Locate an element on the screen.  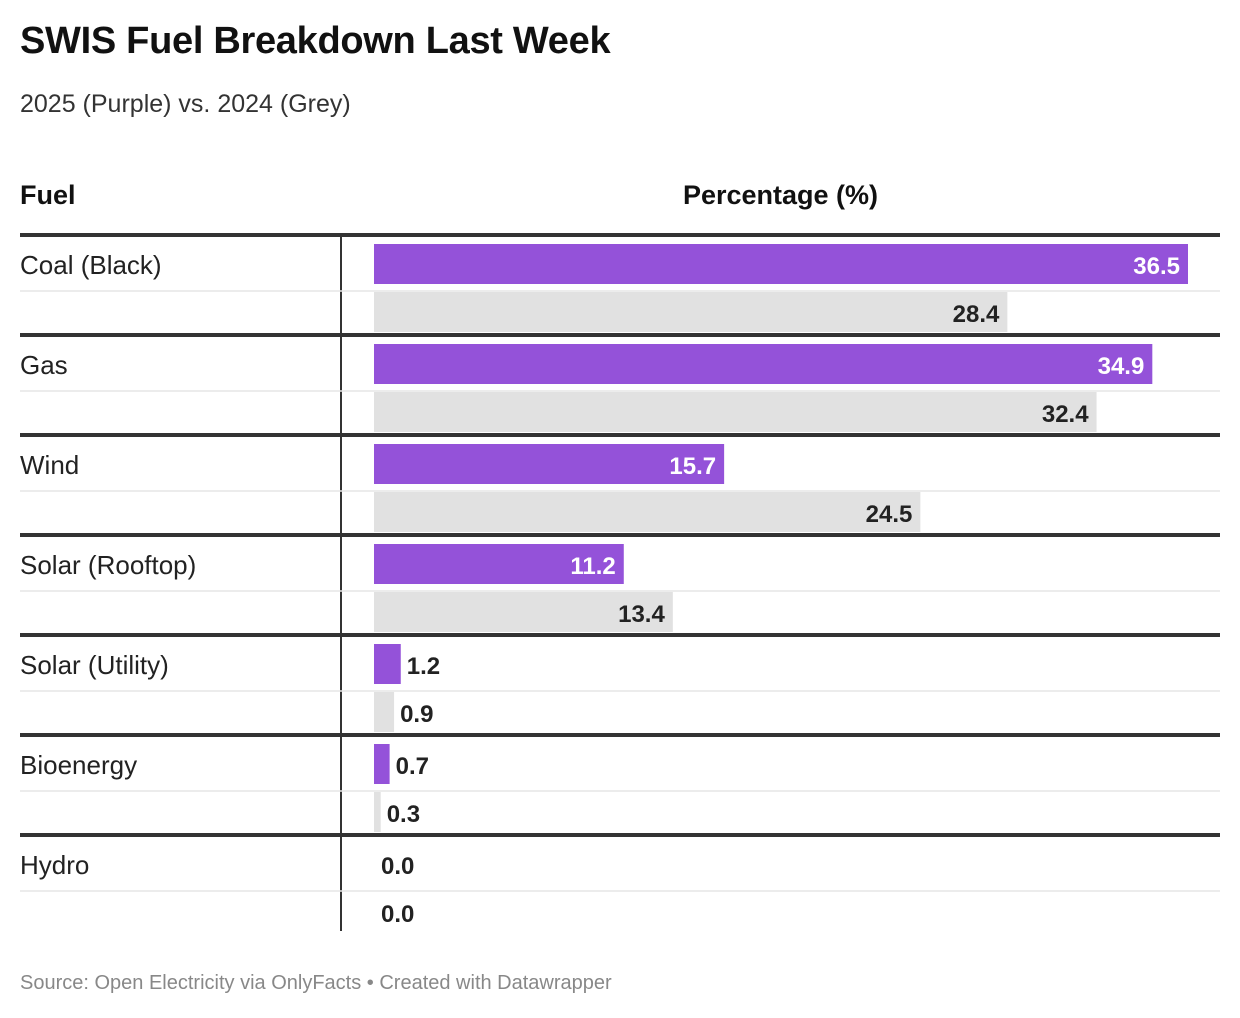
data-label-2025: 0.0 is located at coordinates (397, 866).